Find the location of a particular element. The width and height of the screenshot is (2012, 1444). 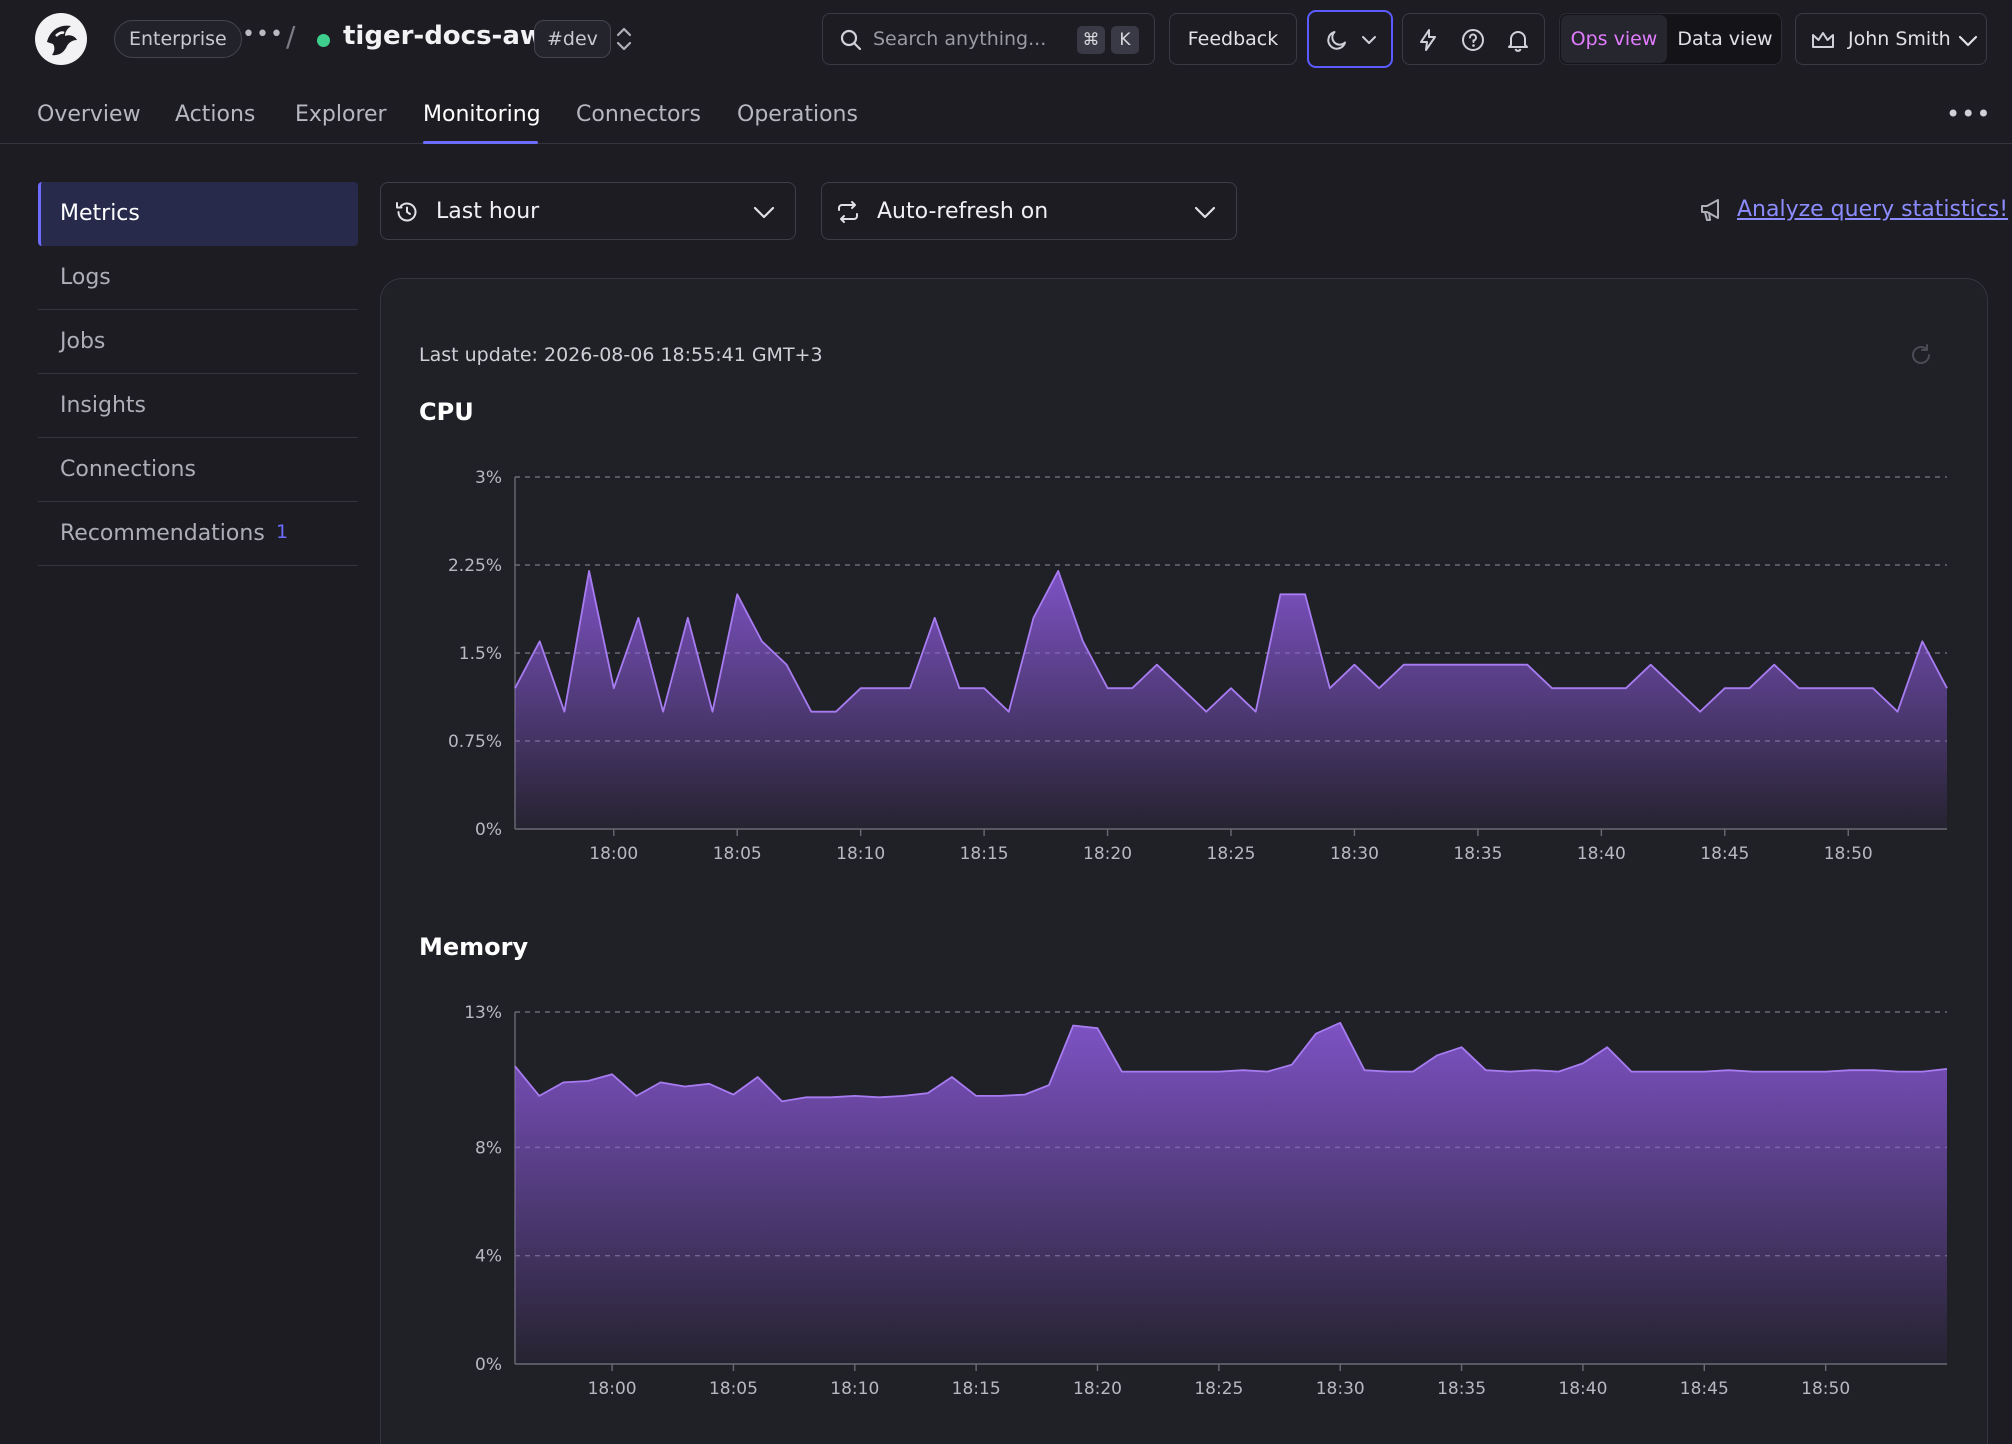

memory-x-tick-label: 18:15 is located at coordinates (976, 1389).